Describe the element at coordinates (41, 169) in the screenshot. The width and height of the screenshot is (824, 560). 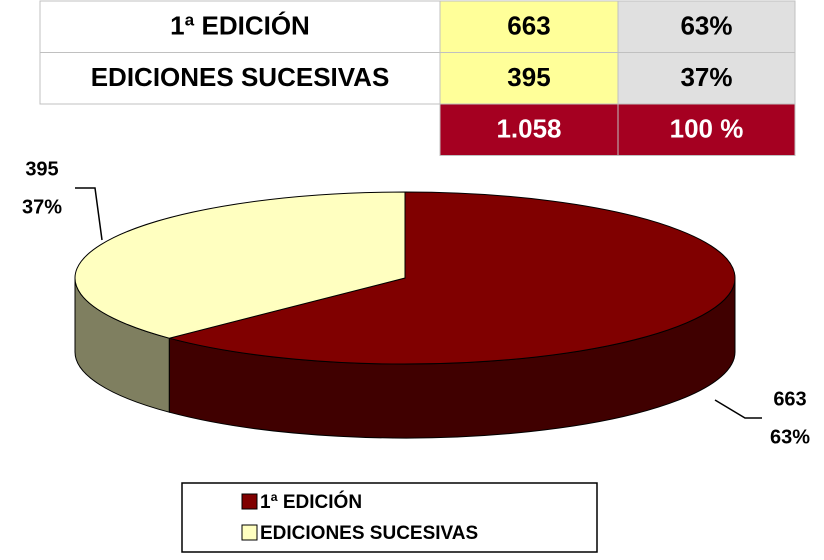
I see `data-label: 395` at that location.